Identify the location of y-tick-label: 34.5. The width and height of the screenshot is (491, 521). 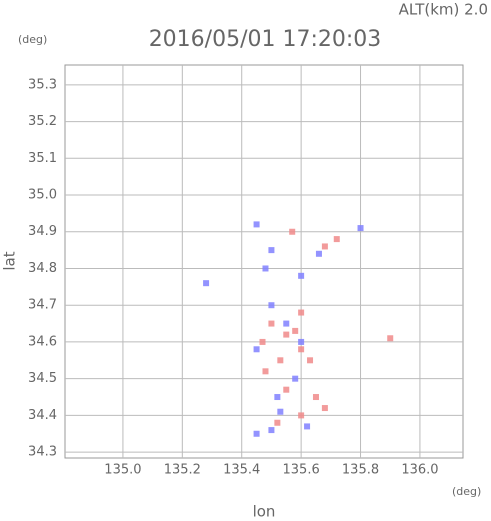
(42, 378).